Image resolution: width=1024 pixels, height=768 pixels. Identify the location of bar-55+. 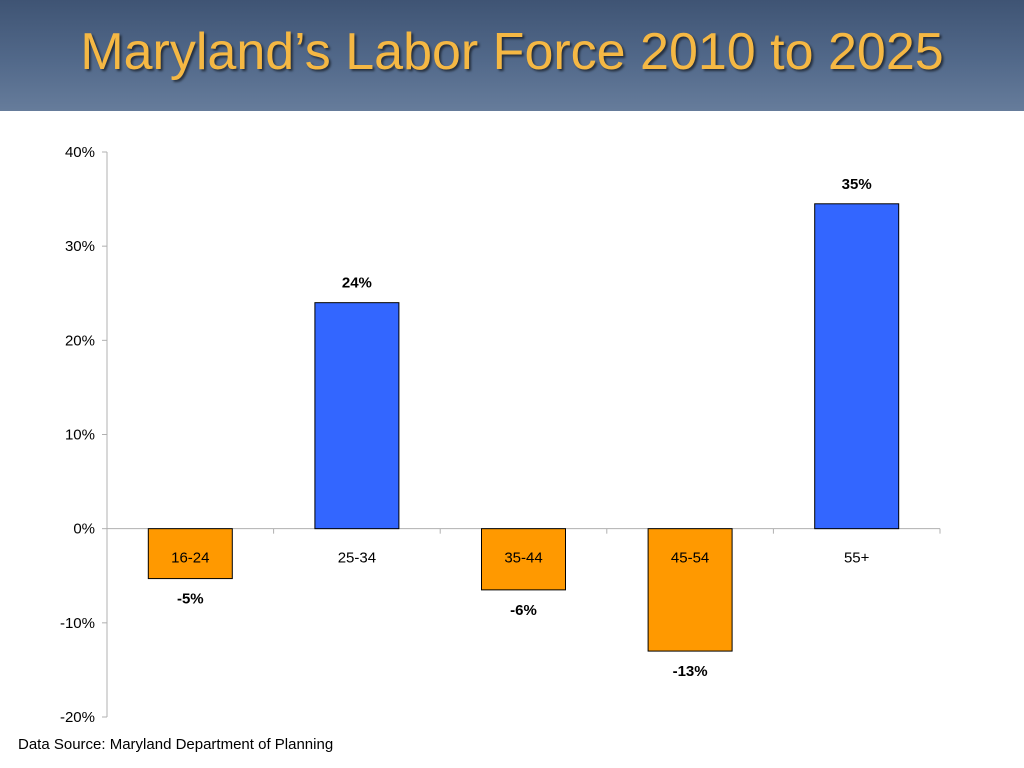
(857, 366).